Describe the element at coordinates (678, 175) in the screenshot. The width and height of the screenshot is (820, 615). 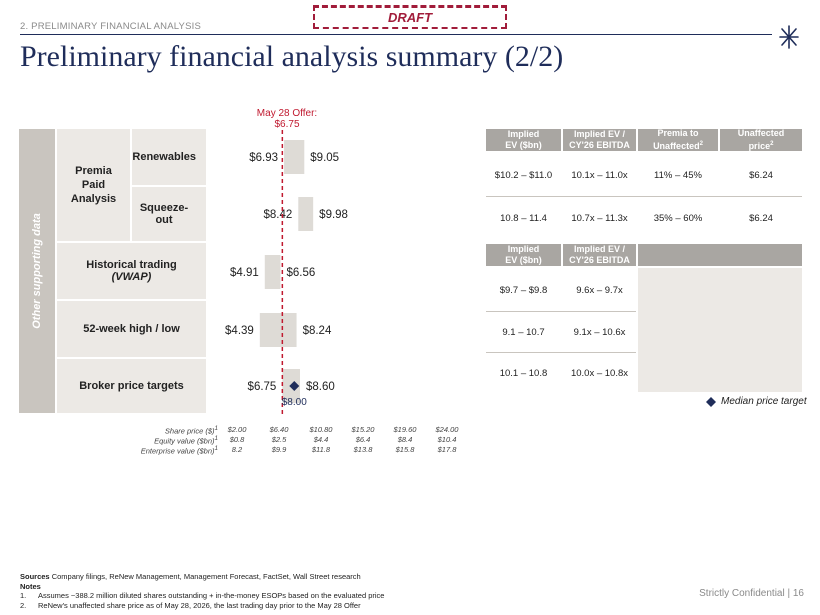
I see `table1-cell: 11% – 45%` at that location.